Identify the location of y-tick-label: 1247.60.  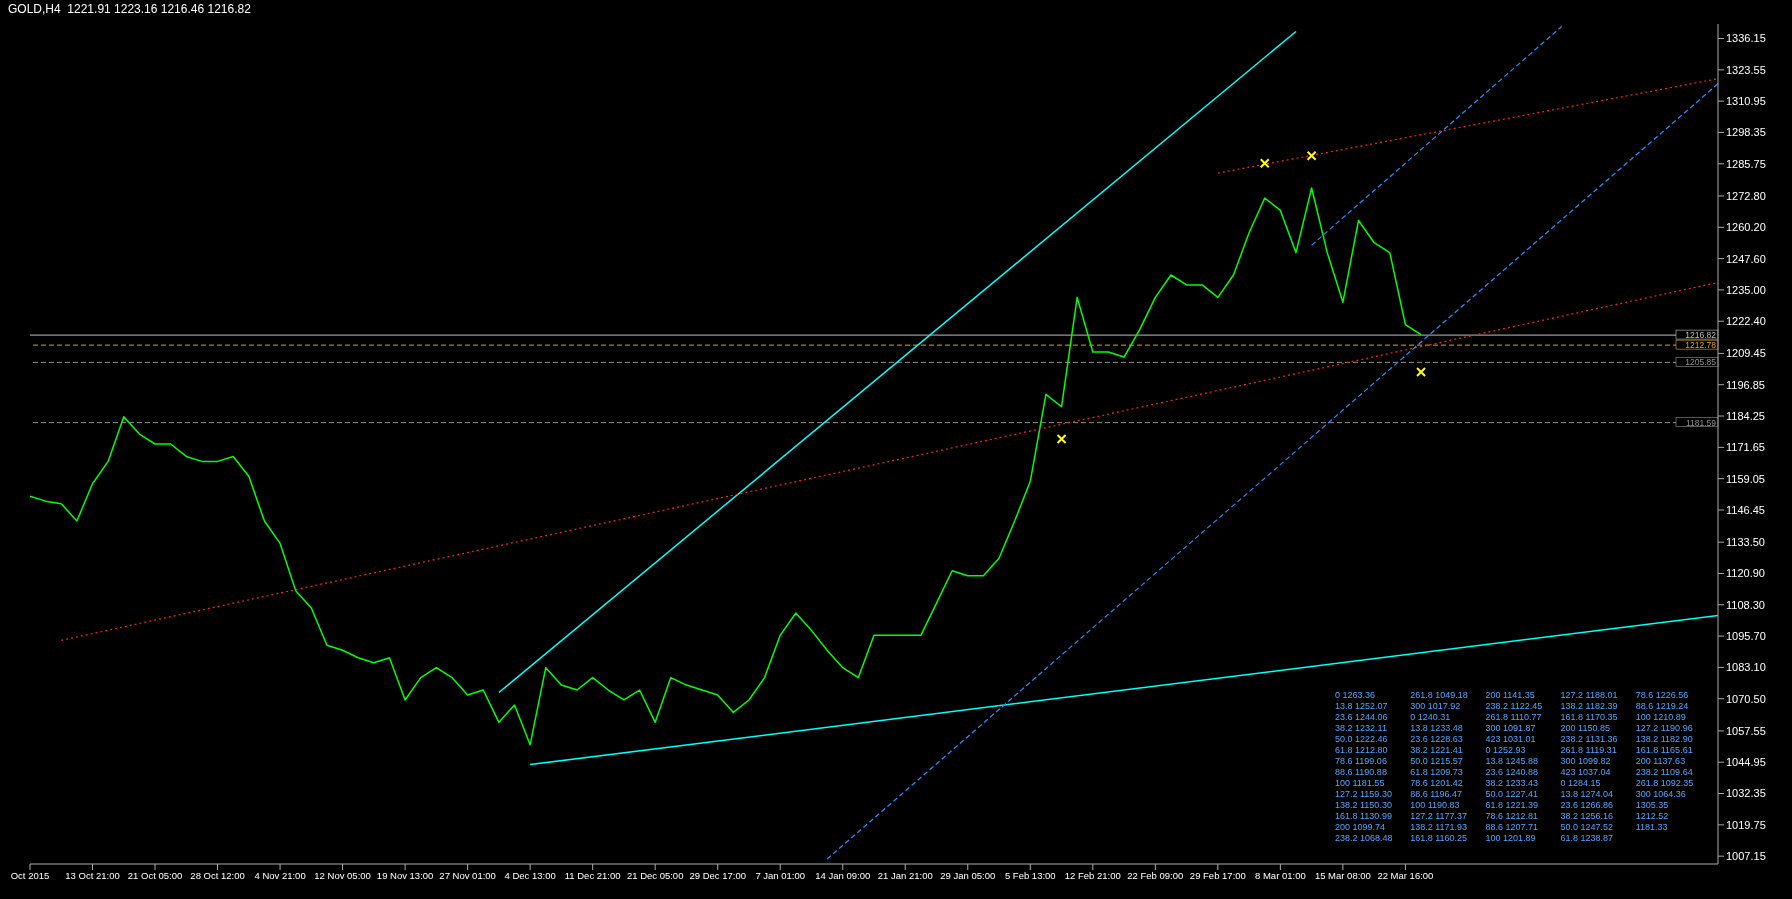
(1746, 258).